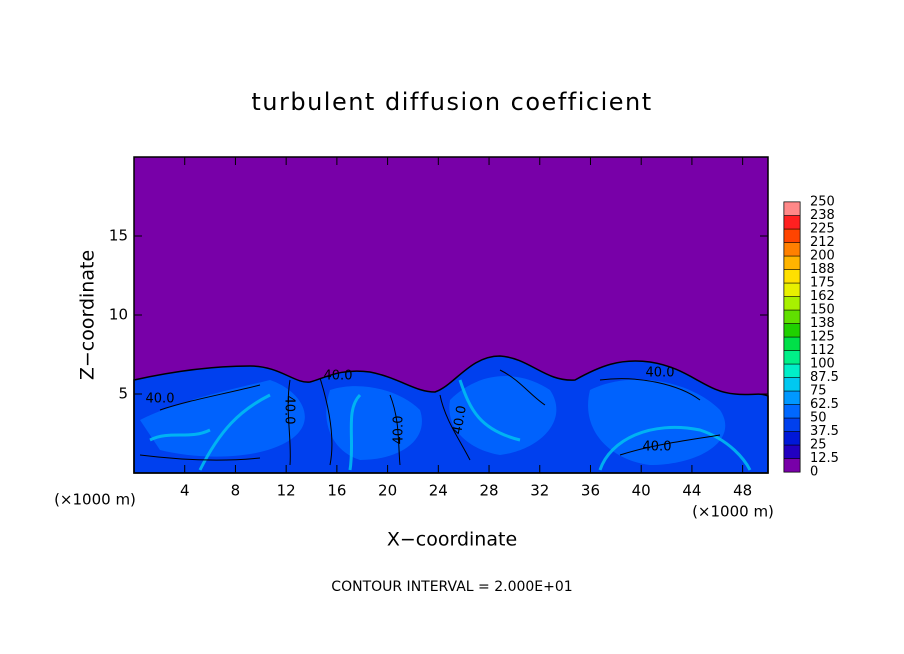  Describe the element at coordinates (742, 491) in the screenshot. I see `x-tick-label: 48` at that location.